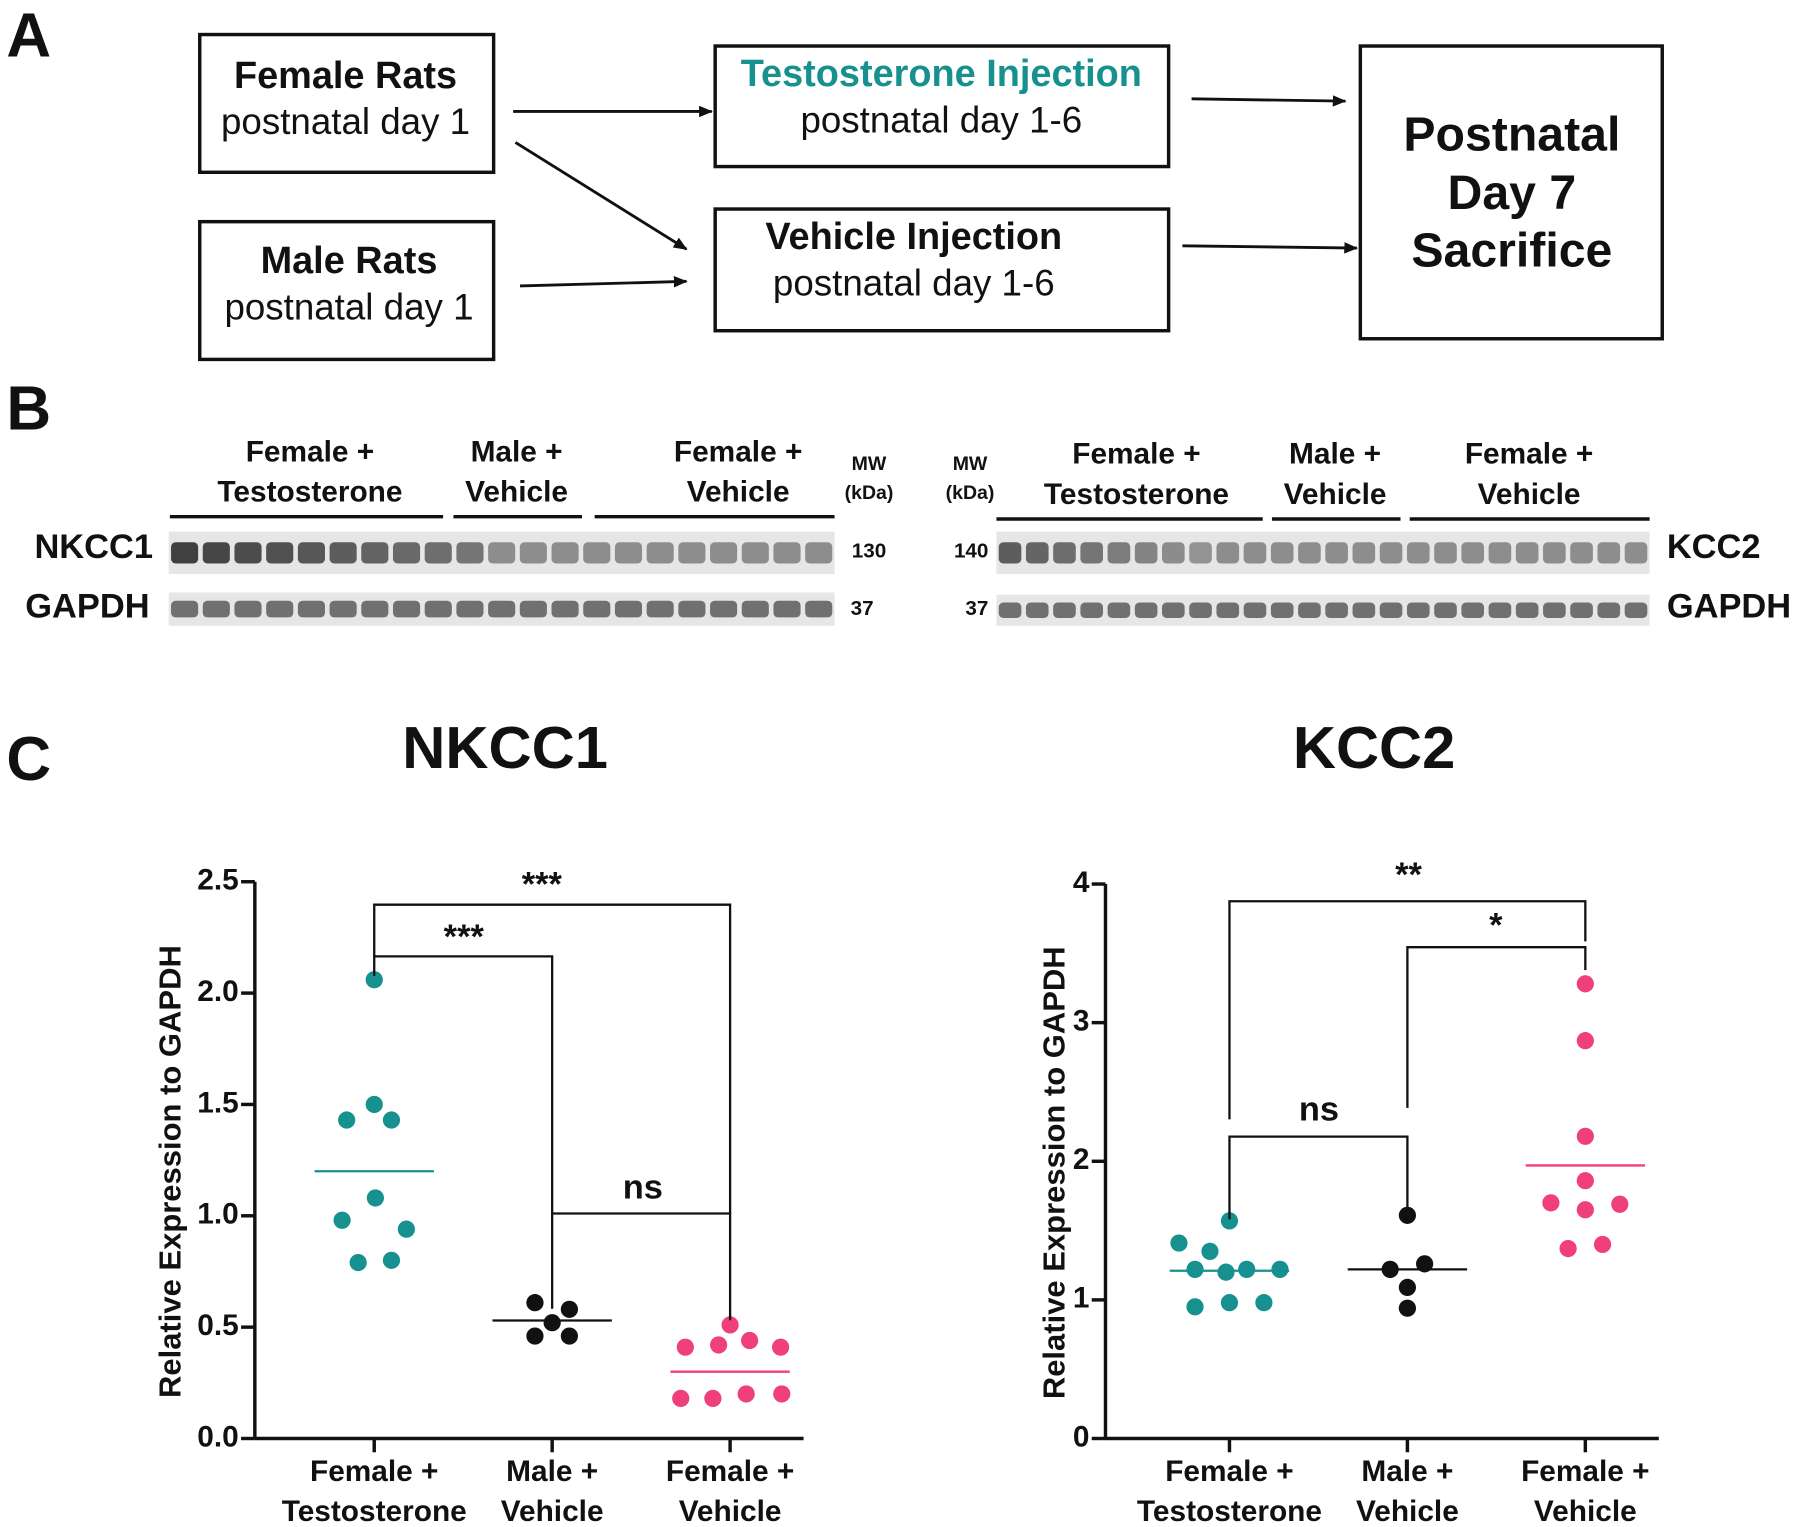 Image resolution: width=1800 pixels, height=1527 pixels. Describe the element at coordinates (374, 1511) in the screenshot. I see `x-tick-label: Testosterone` at that location.